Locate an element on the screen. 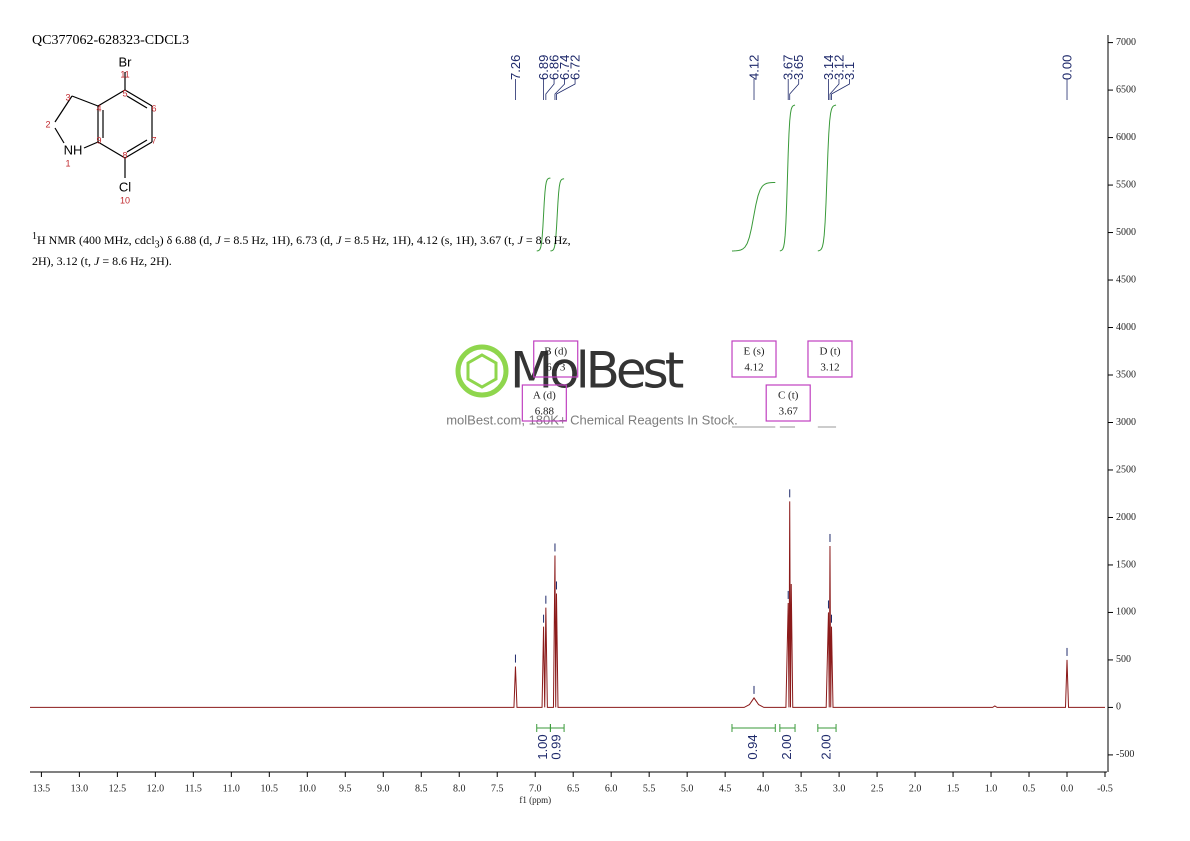 The image size is (1190, 841). multiplet-shift: 4.12 is located at coordinates (753, 368).